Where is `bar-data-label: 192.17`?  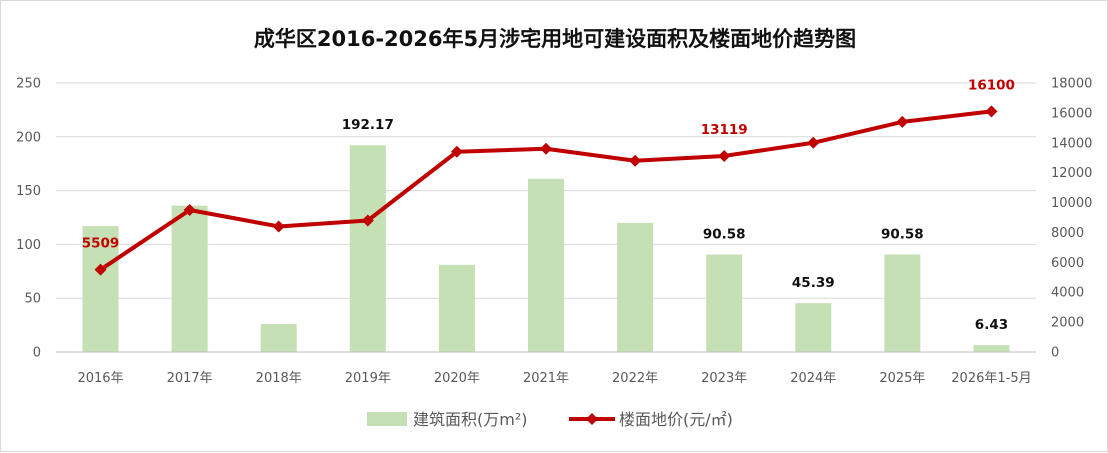 bar-data-label: 192.17 is located at coordinates (368, 125).